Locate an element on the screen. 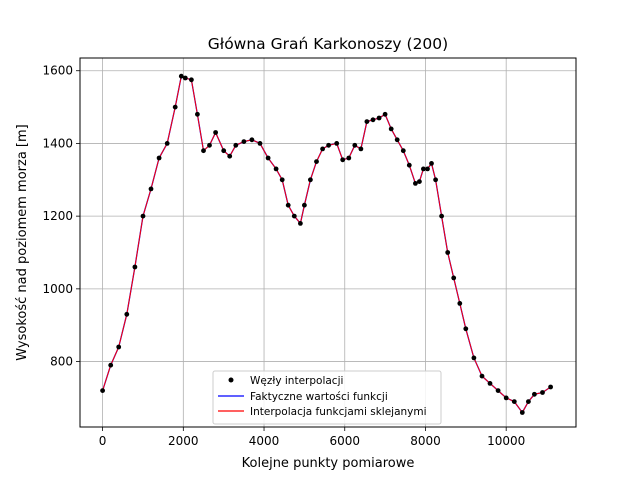 The image size is (640, 485). y-tick-label: 1200 is located at coordinates (57, 216).